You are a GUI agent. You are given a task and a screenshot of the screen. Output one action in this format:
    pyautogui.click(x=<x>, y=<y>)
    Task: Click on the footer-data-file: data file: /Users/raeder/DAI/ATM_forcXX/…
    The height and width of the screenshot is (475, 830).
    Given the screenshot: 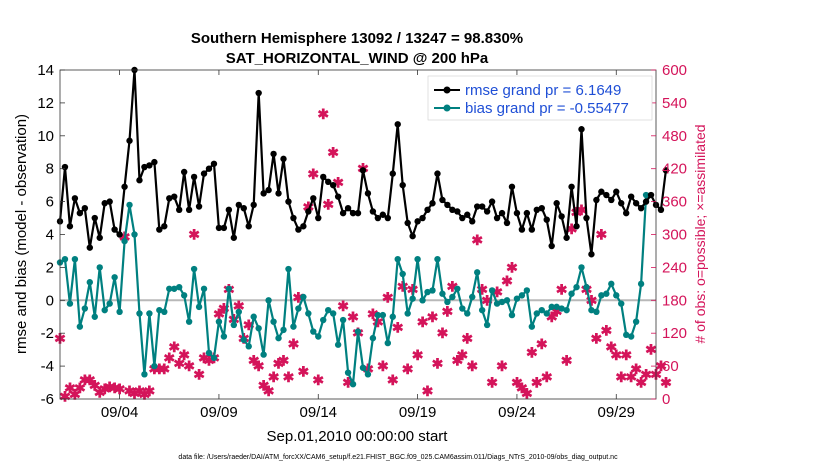 What is the action you would take?
    pyautogui.click(x=398, y=457)
    